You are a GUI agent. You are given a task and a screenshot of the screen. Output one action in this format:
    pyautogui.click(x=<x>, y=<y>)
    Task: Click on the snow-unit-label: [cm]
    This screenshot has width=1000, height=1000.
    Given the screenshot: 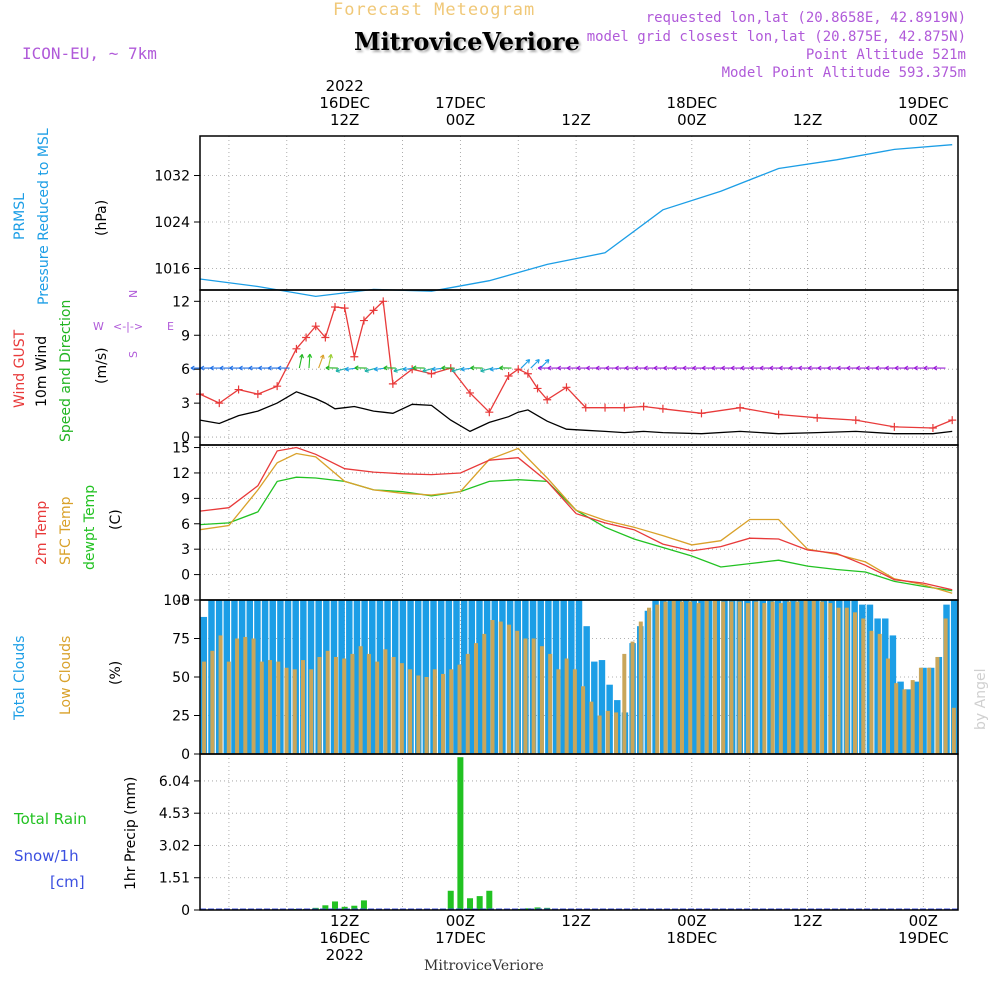 What is the action you would take?
    pyautogui.click(x=67, y=882)
    